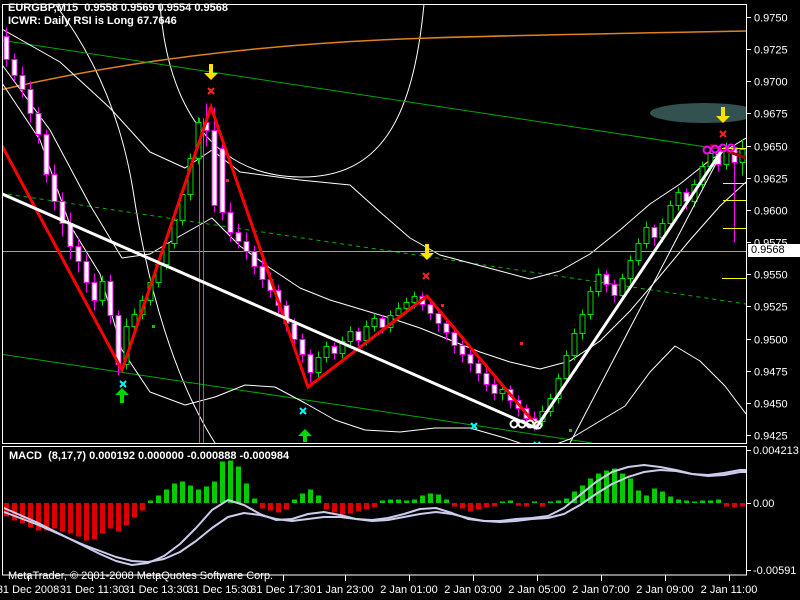 This screenshot has width=800, height=600. What do you see at coordinates (29, 590) in the screenshot?
I see `time-axis-label: 31 Dec 2008` at bounding box center [29, 590].